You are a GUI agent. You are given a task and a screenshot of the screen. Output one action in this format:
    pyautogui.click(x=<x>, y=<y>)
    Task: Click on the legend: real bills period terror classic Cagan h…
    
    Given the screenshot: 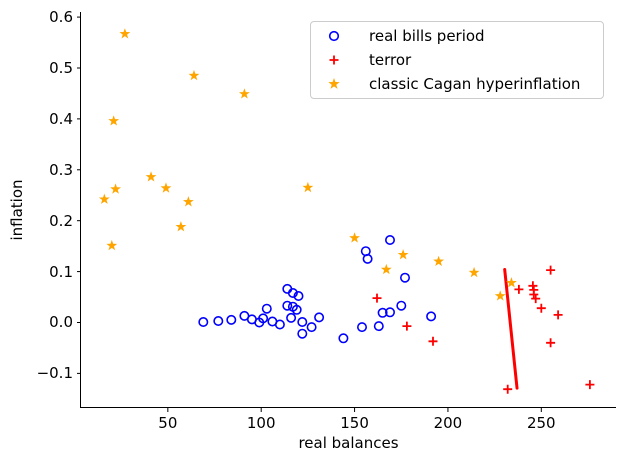 What is the action you would take?
    pyautogui.click(x=457, y=60)
    